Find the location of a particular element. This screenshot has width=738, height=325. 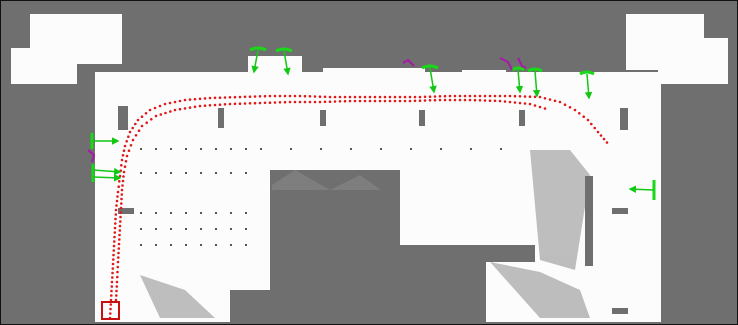

free-corridor-right is located at coordinates (628, 197).